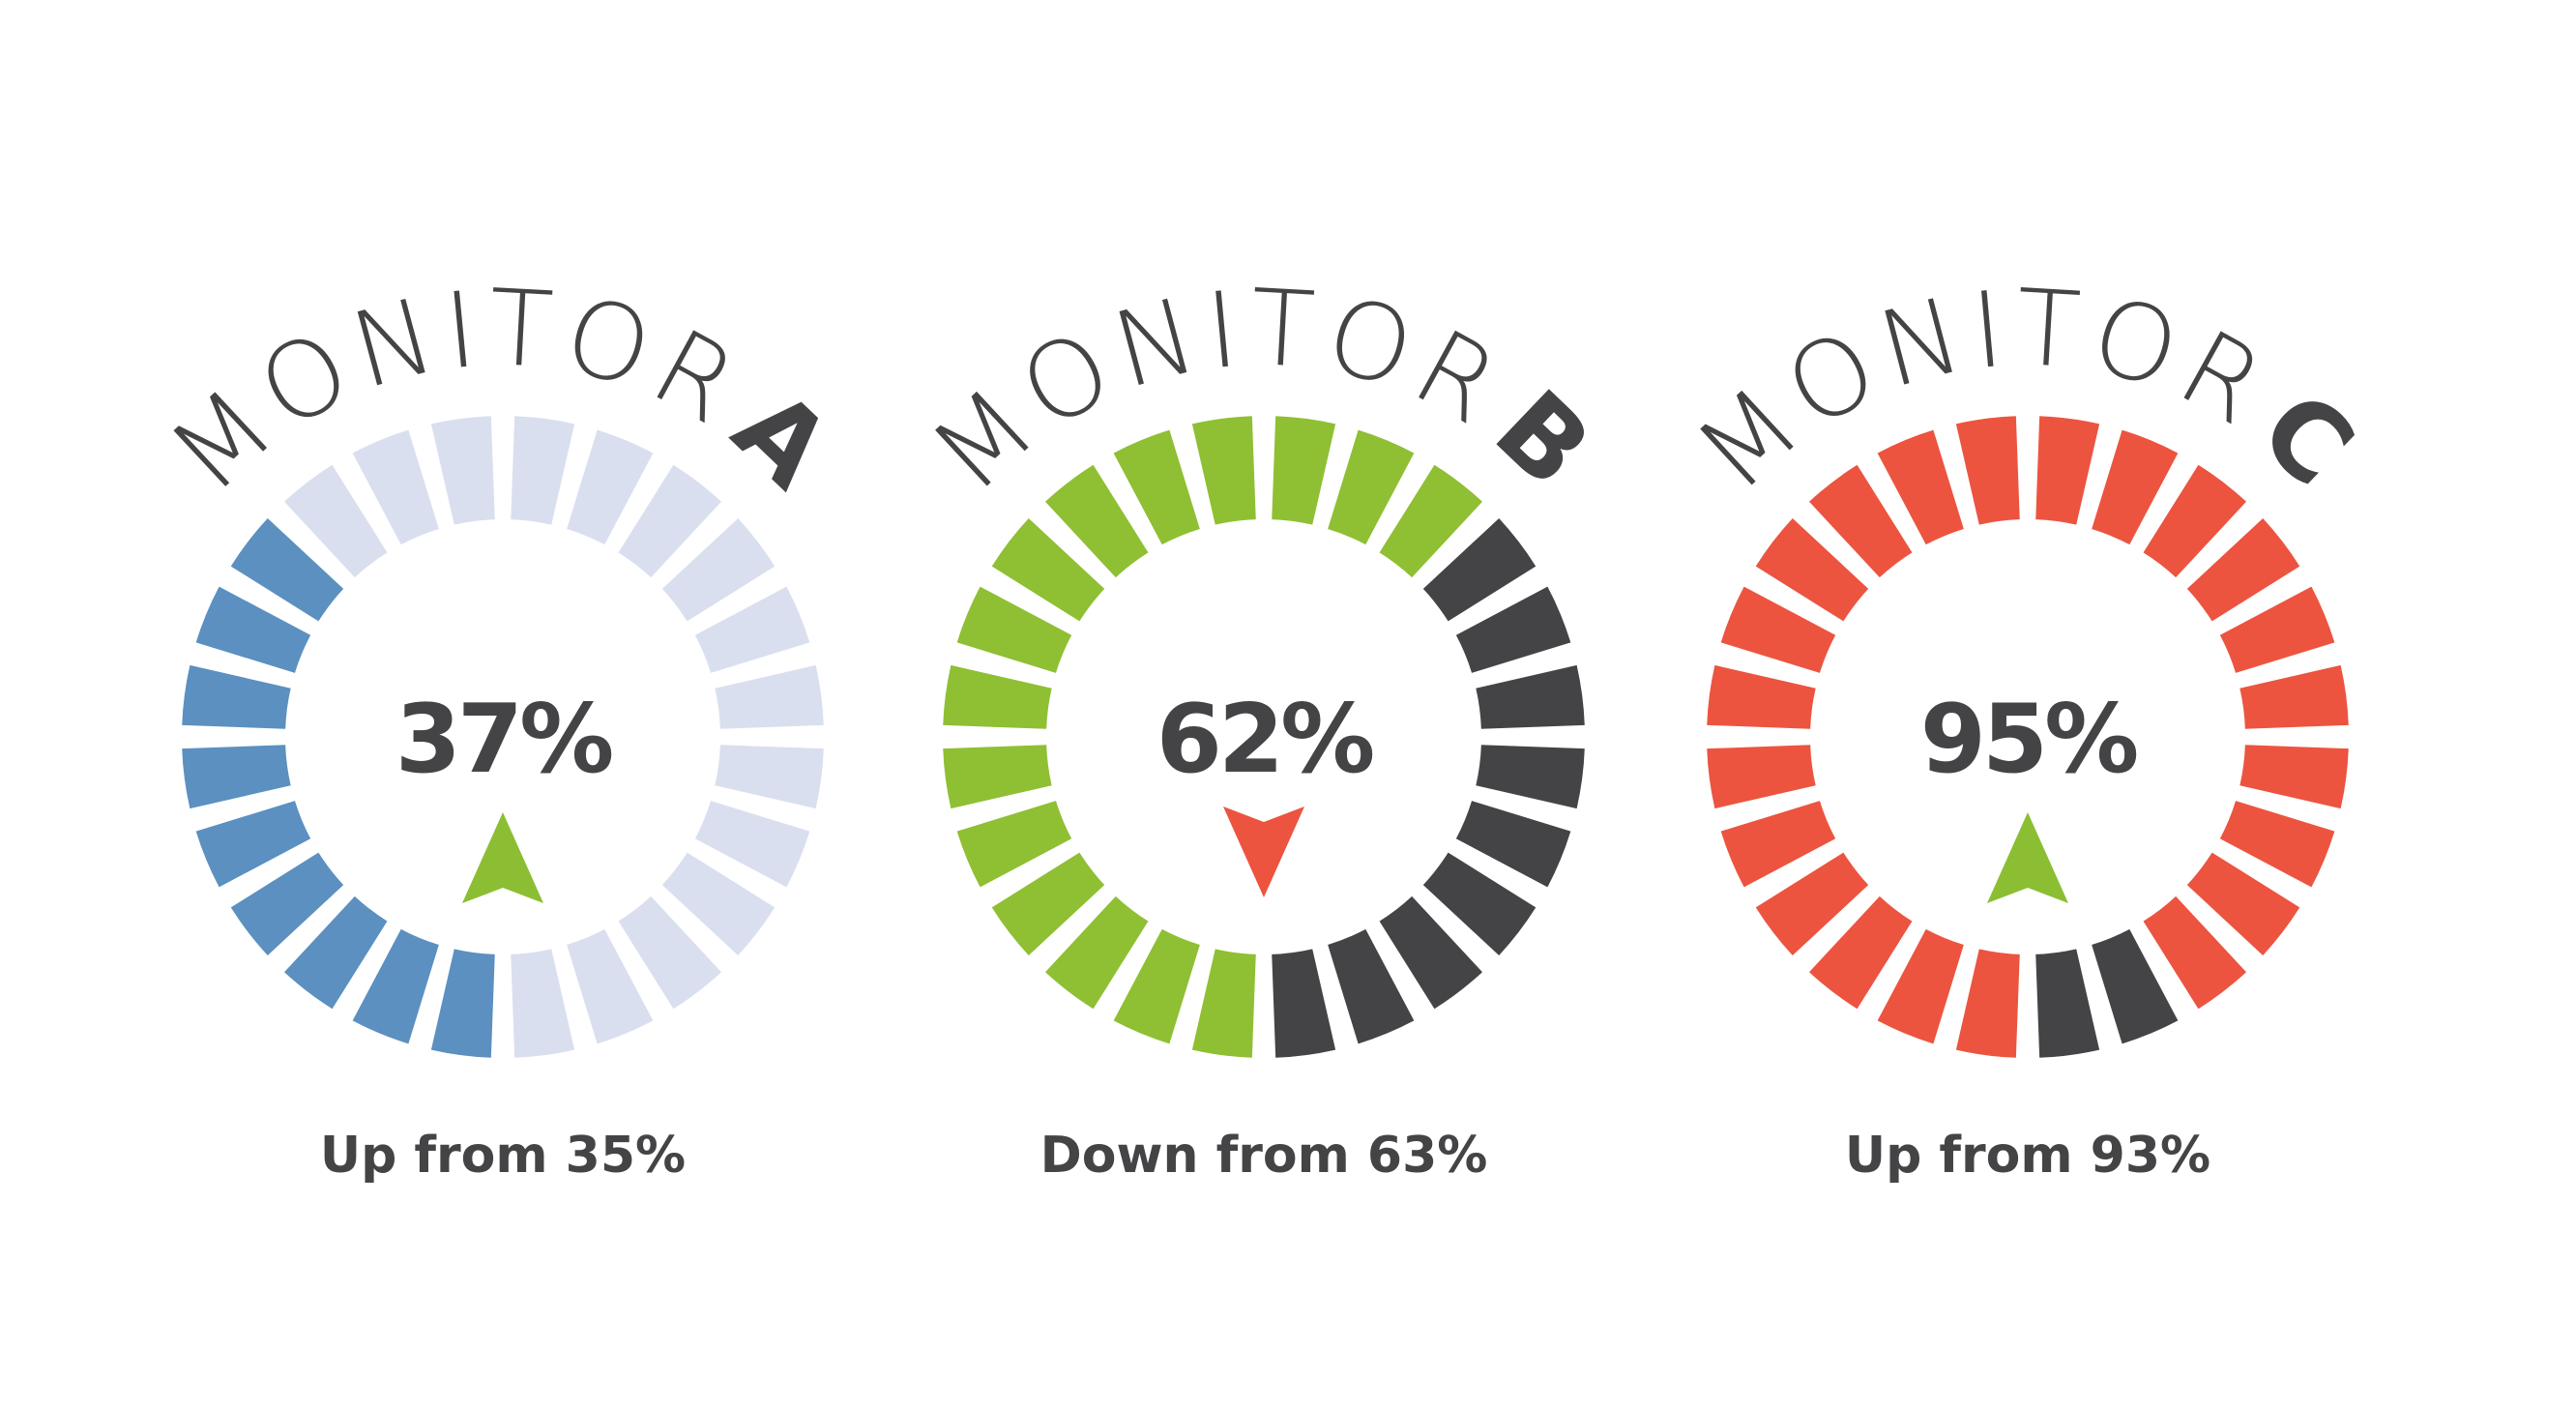 This screenshot has height=1408, width=2576. What do you see at coordinates (1263, 852) in the screenshot?
I see `trend-down-arrow-icon` at bounding box center [1263, 852].